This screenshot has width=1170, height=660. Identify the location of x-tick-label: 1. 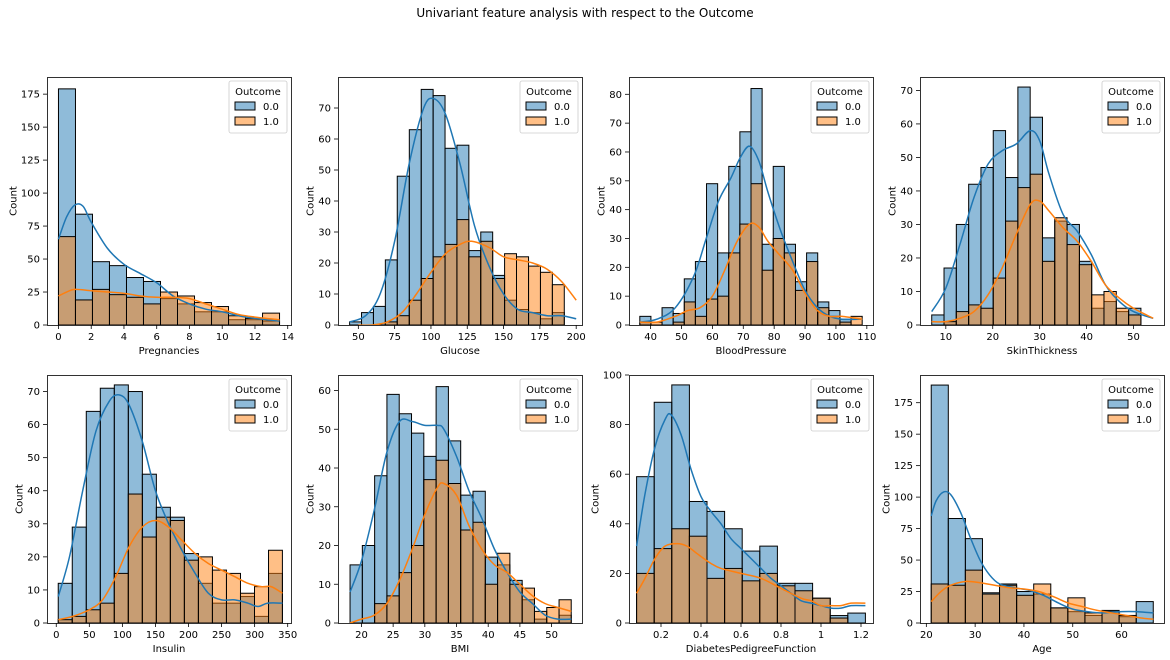
(821, 635).